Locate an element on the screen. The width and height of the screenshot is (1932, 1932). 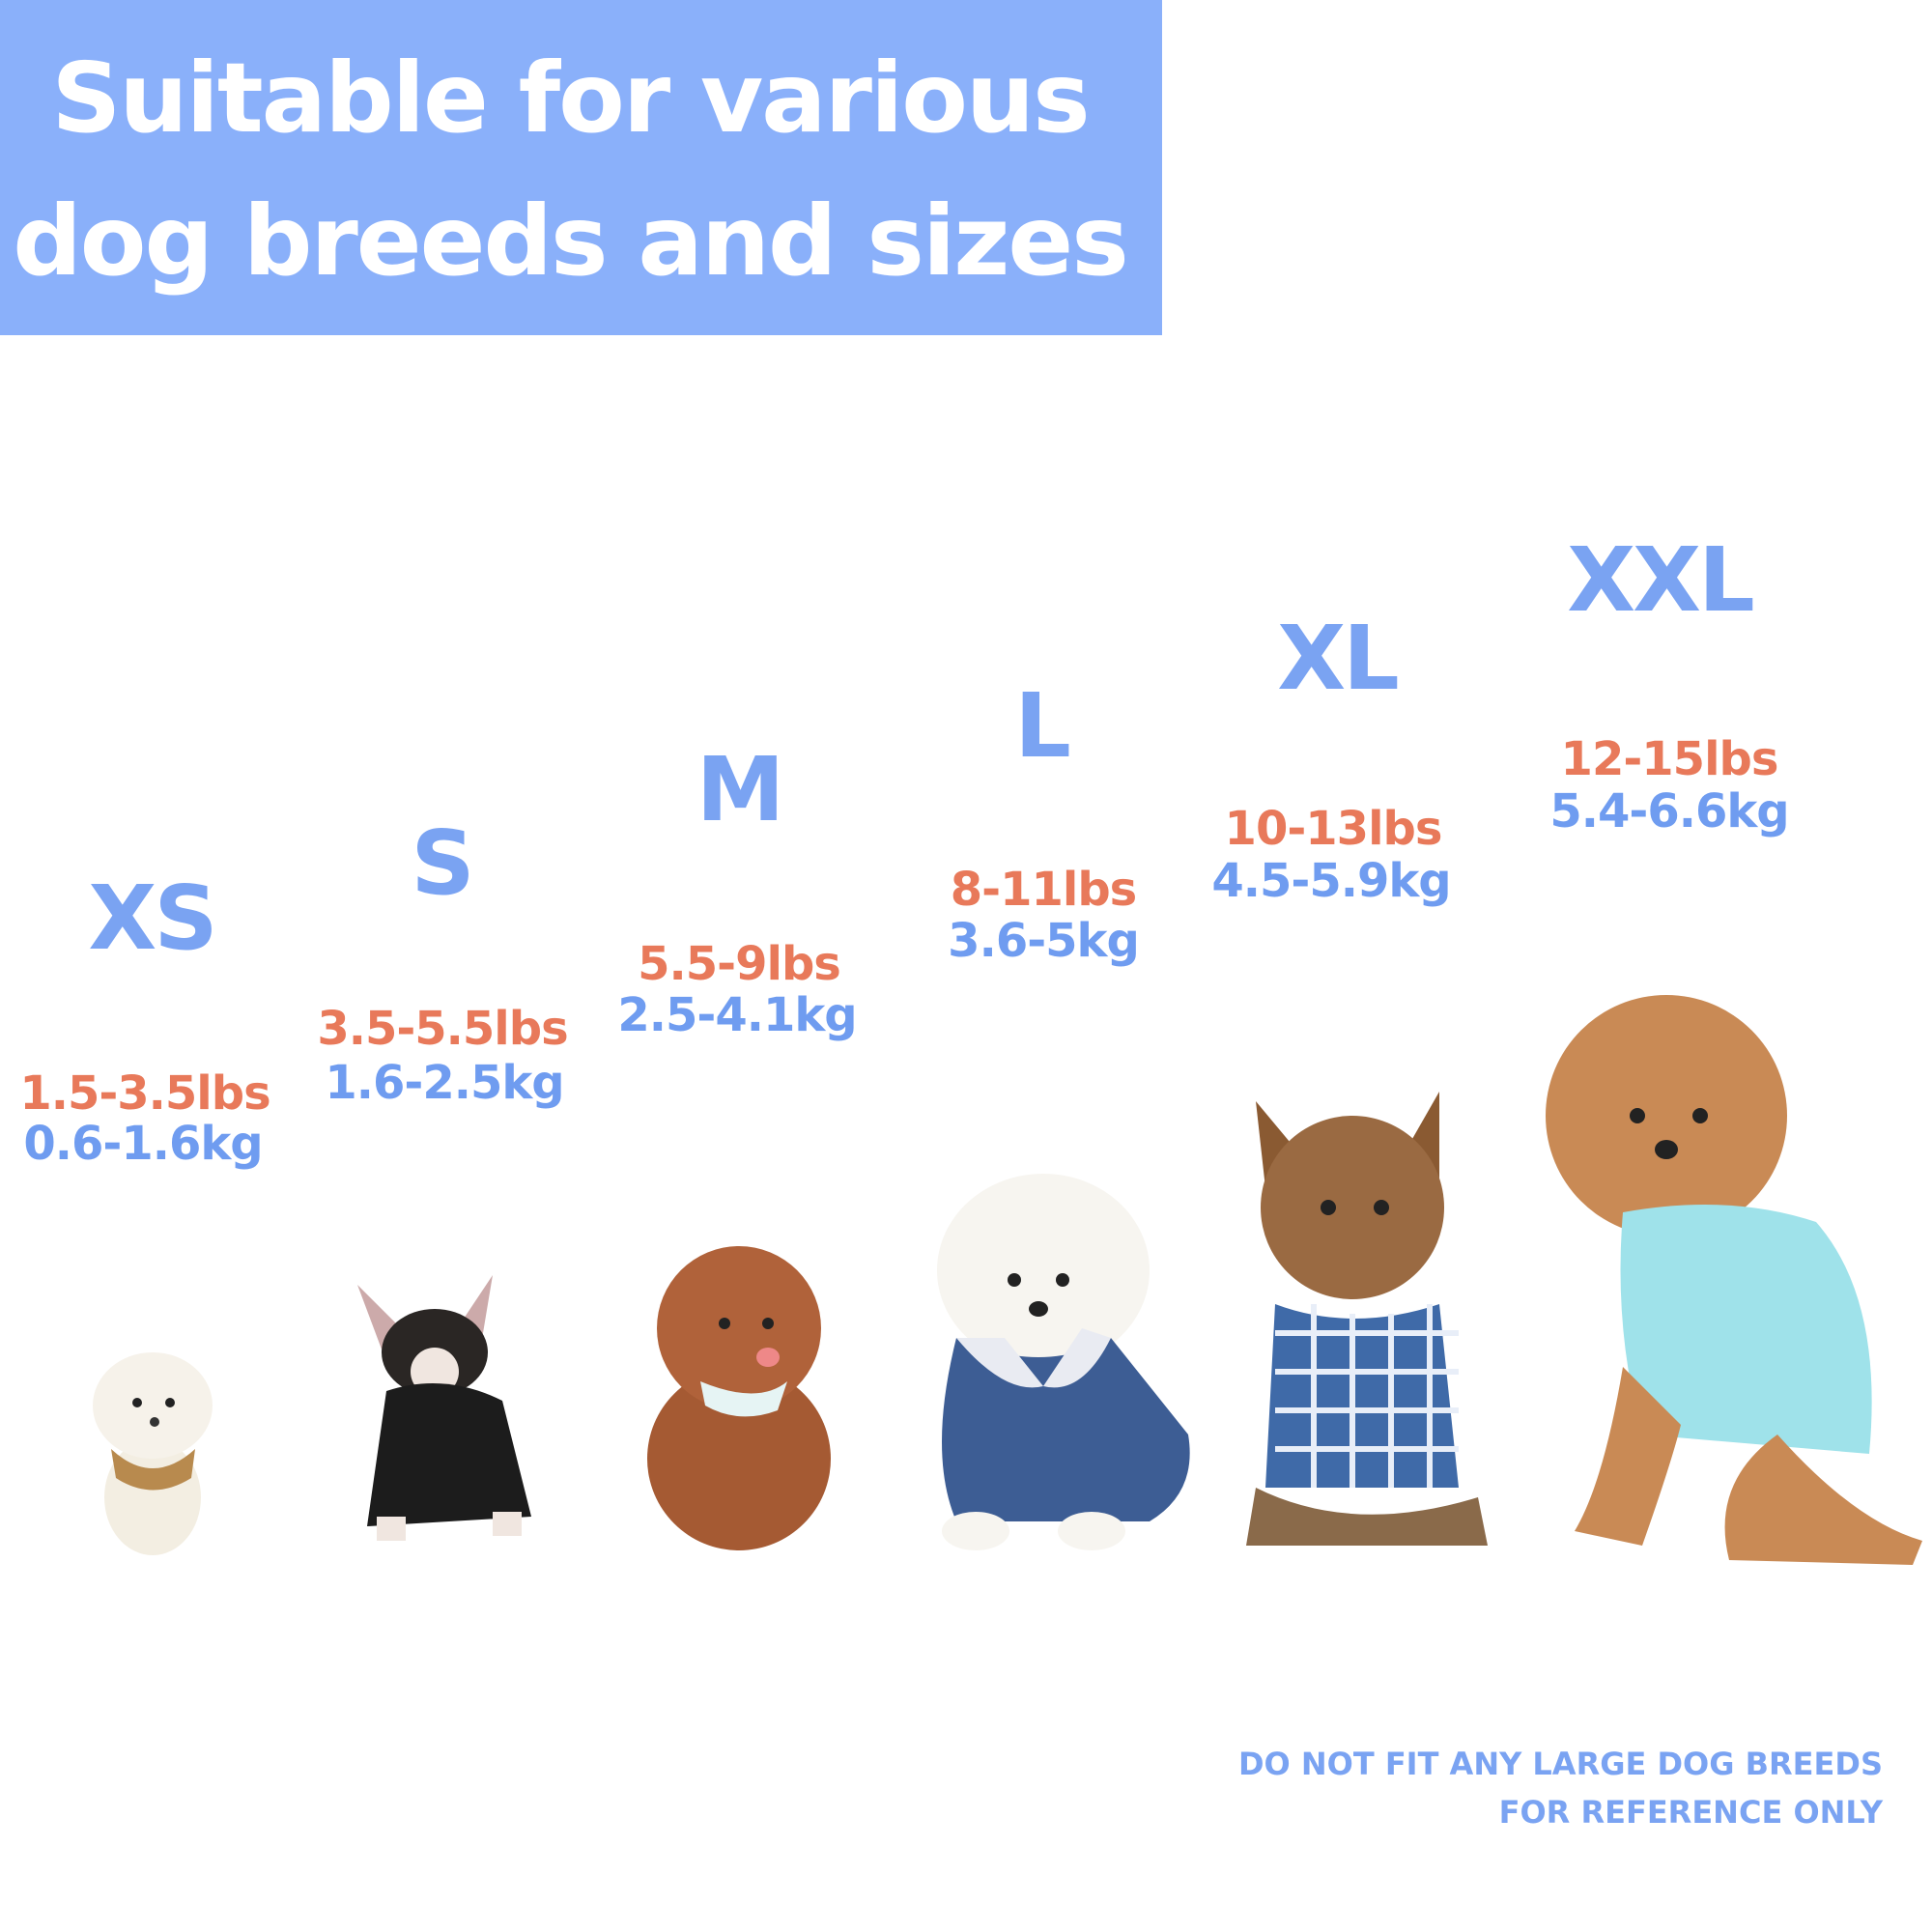
weight-lbs-m: 5.5-9lbs is located at coordinates (739, 964).